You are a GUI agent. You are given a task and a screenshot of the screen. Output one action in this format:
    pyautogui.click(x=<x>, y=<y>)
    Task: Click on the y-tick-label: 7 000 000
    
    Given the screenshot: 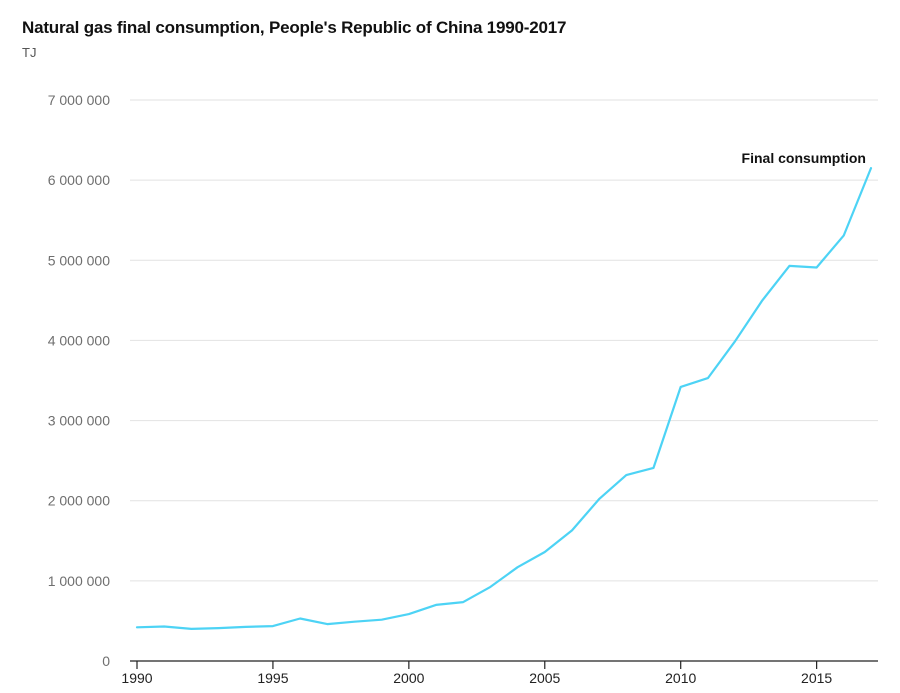 What is the action you would take?
    pyautogui.click(x=79, y=100)
    